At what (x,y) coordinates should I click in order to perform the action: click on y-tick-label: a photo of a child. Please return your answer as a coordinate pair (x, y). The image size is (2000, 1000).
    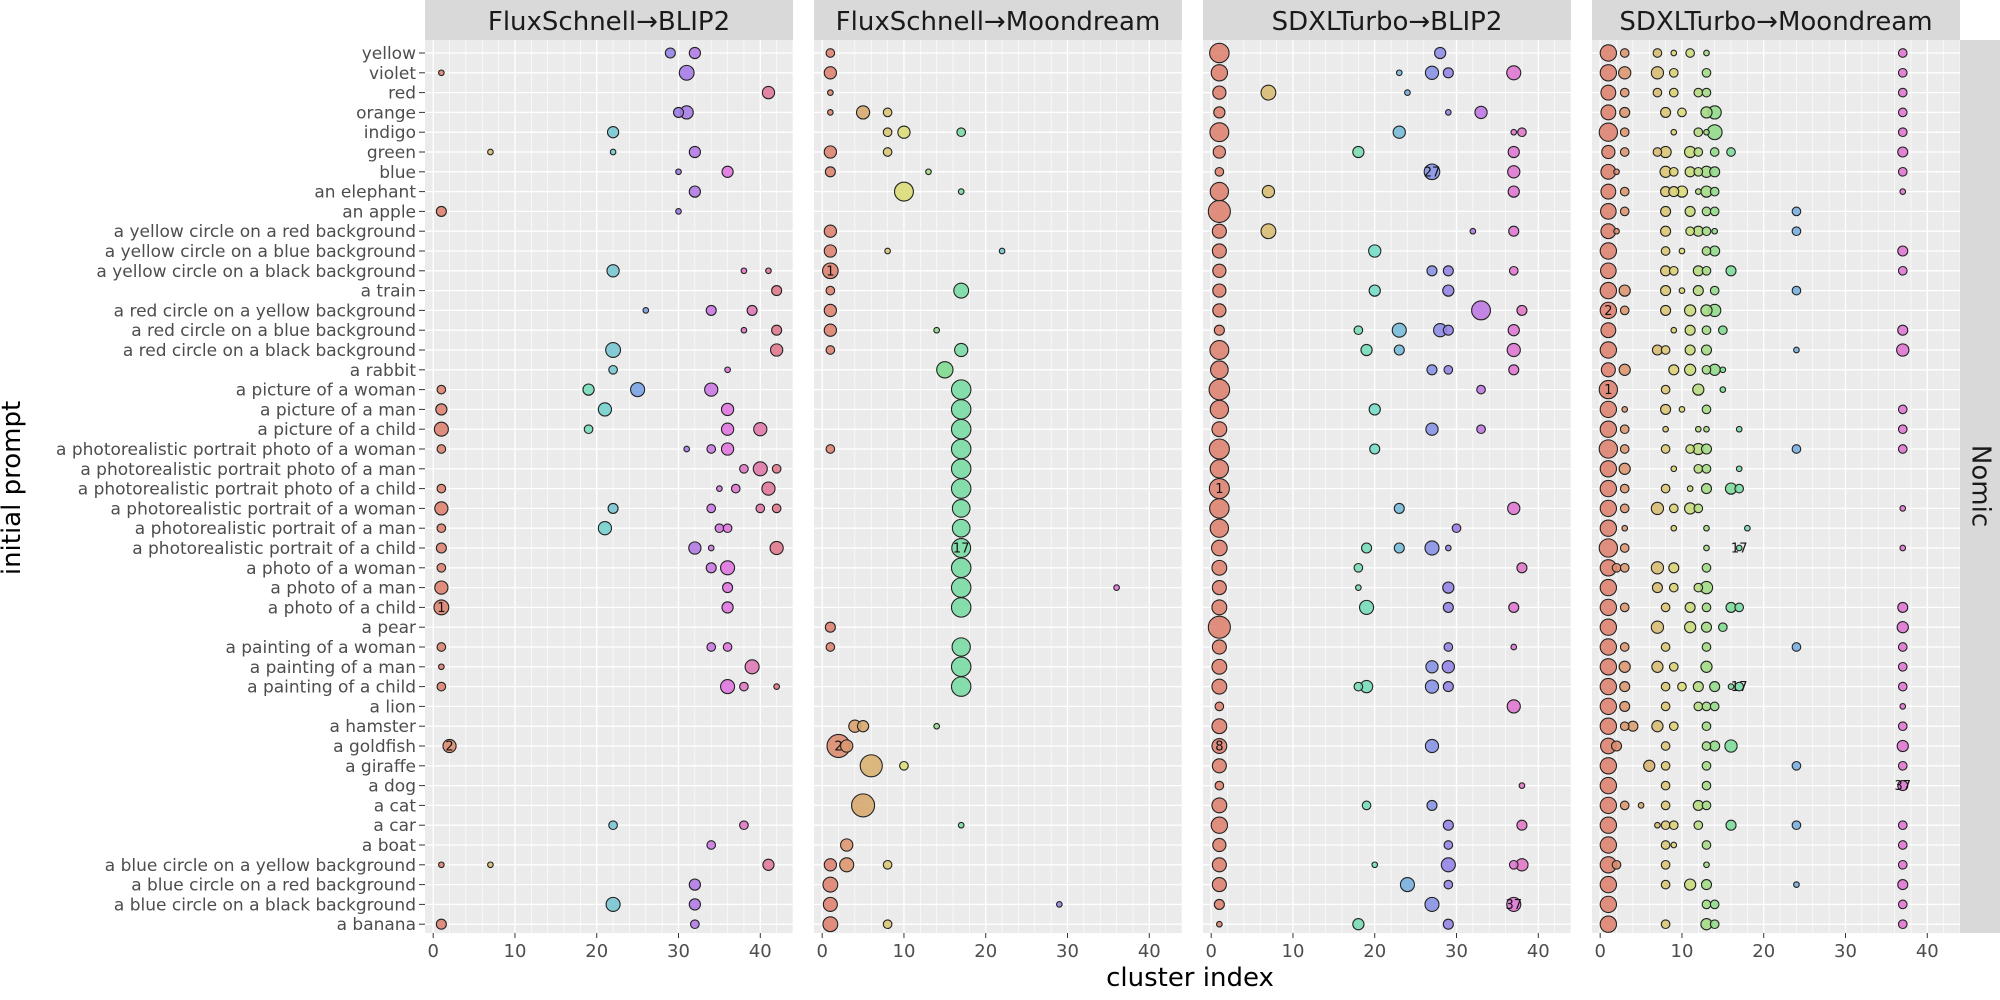
    Looking at the image, I should click on (342, 608).